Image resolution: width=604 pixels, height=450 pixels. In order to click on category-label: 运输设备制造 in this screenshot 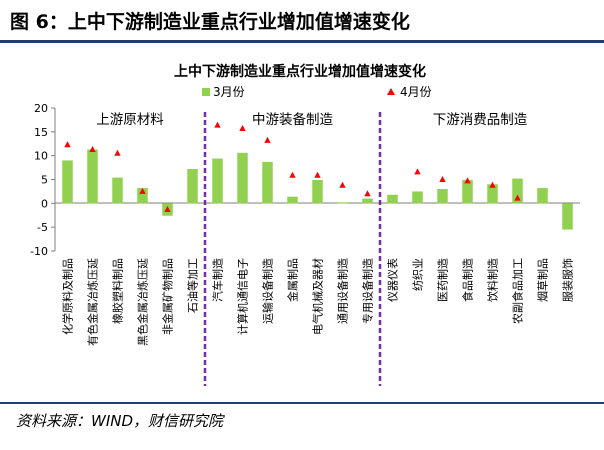, I will do `click(268, 291)`.